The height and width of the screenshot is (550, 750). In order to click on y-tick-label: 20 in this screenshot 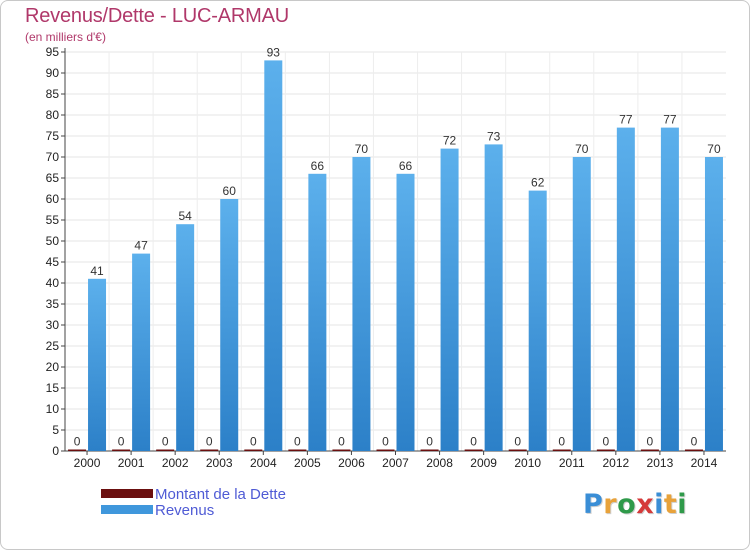, I will do `click(53, 367)`.